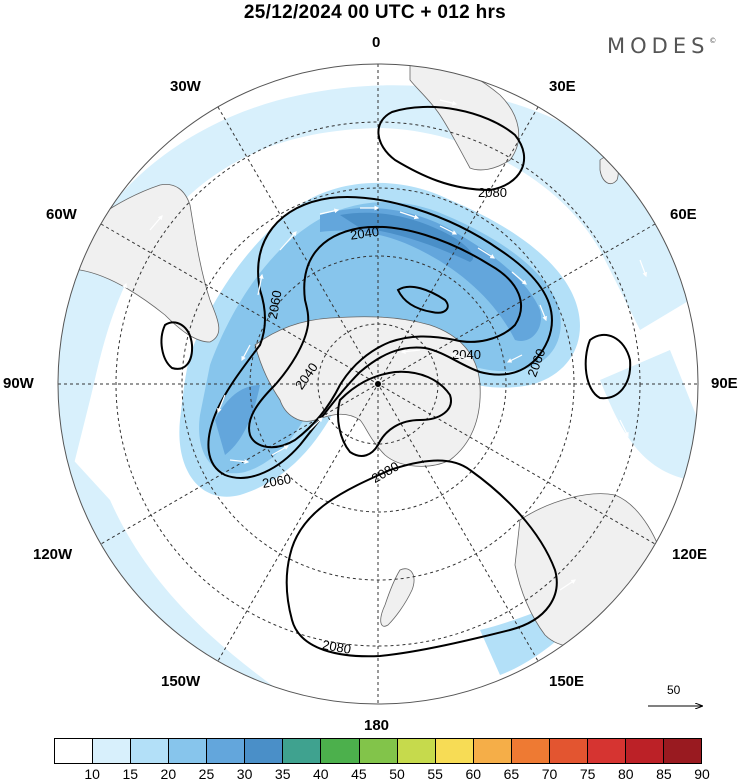 This screenshot has height=782, width=750. What do you see at coordinates (608, 366) in the screenshot?
I see `contour-closed-east` at bounding box center [608, 366].